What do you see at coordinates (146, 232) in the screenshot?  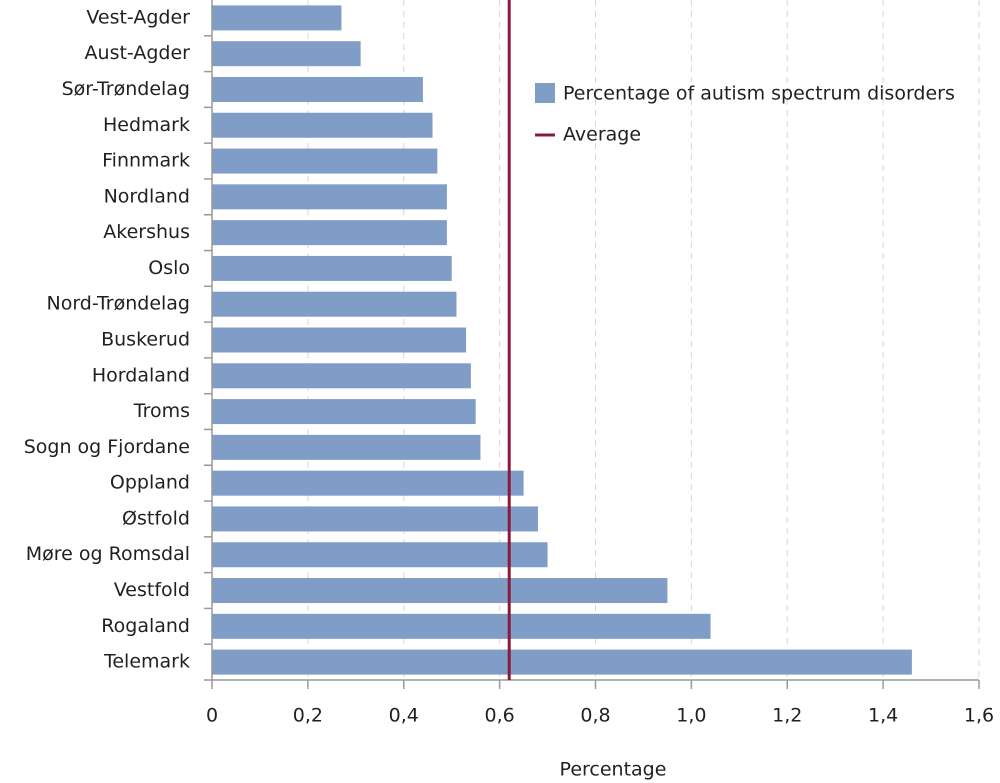 I see `y-tick-label: Akershus` at bounding box center [146, 232].